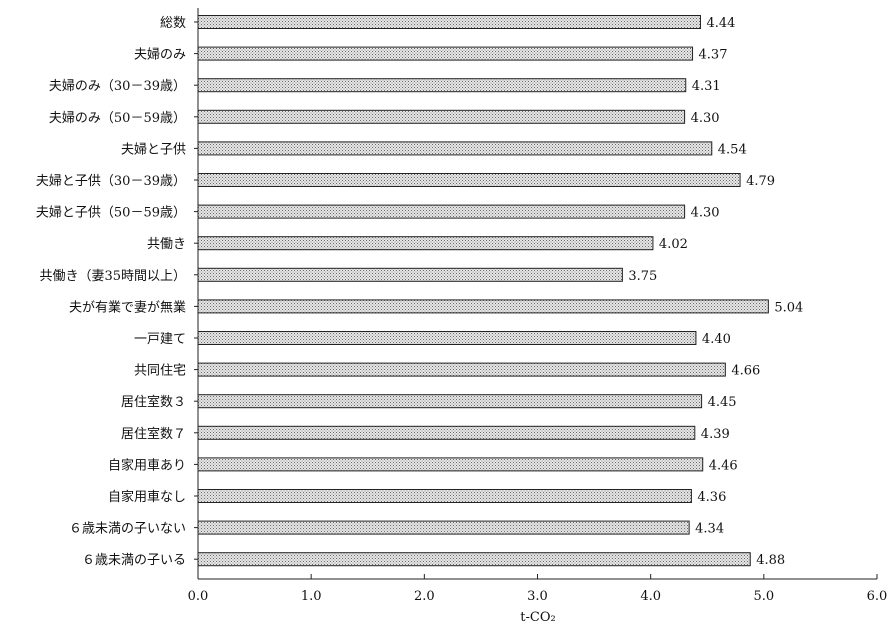 The image size is (891, 633). What do you see at coordinates (716, 339) in the screenshot?
I see `bar-value-label: 4.40` at bounding box center [716, 339].